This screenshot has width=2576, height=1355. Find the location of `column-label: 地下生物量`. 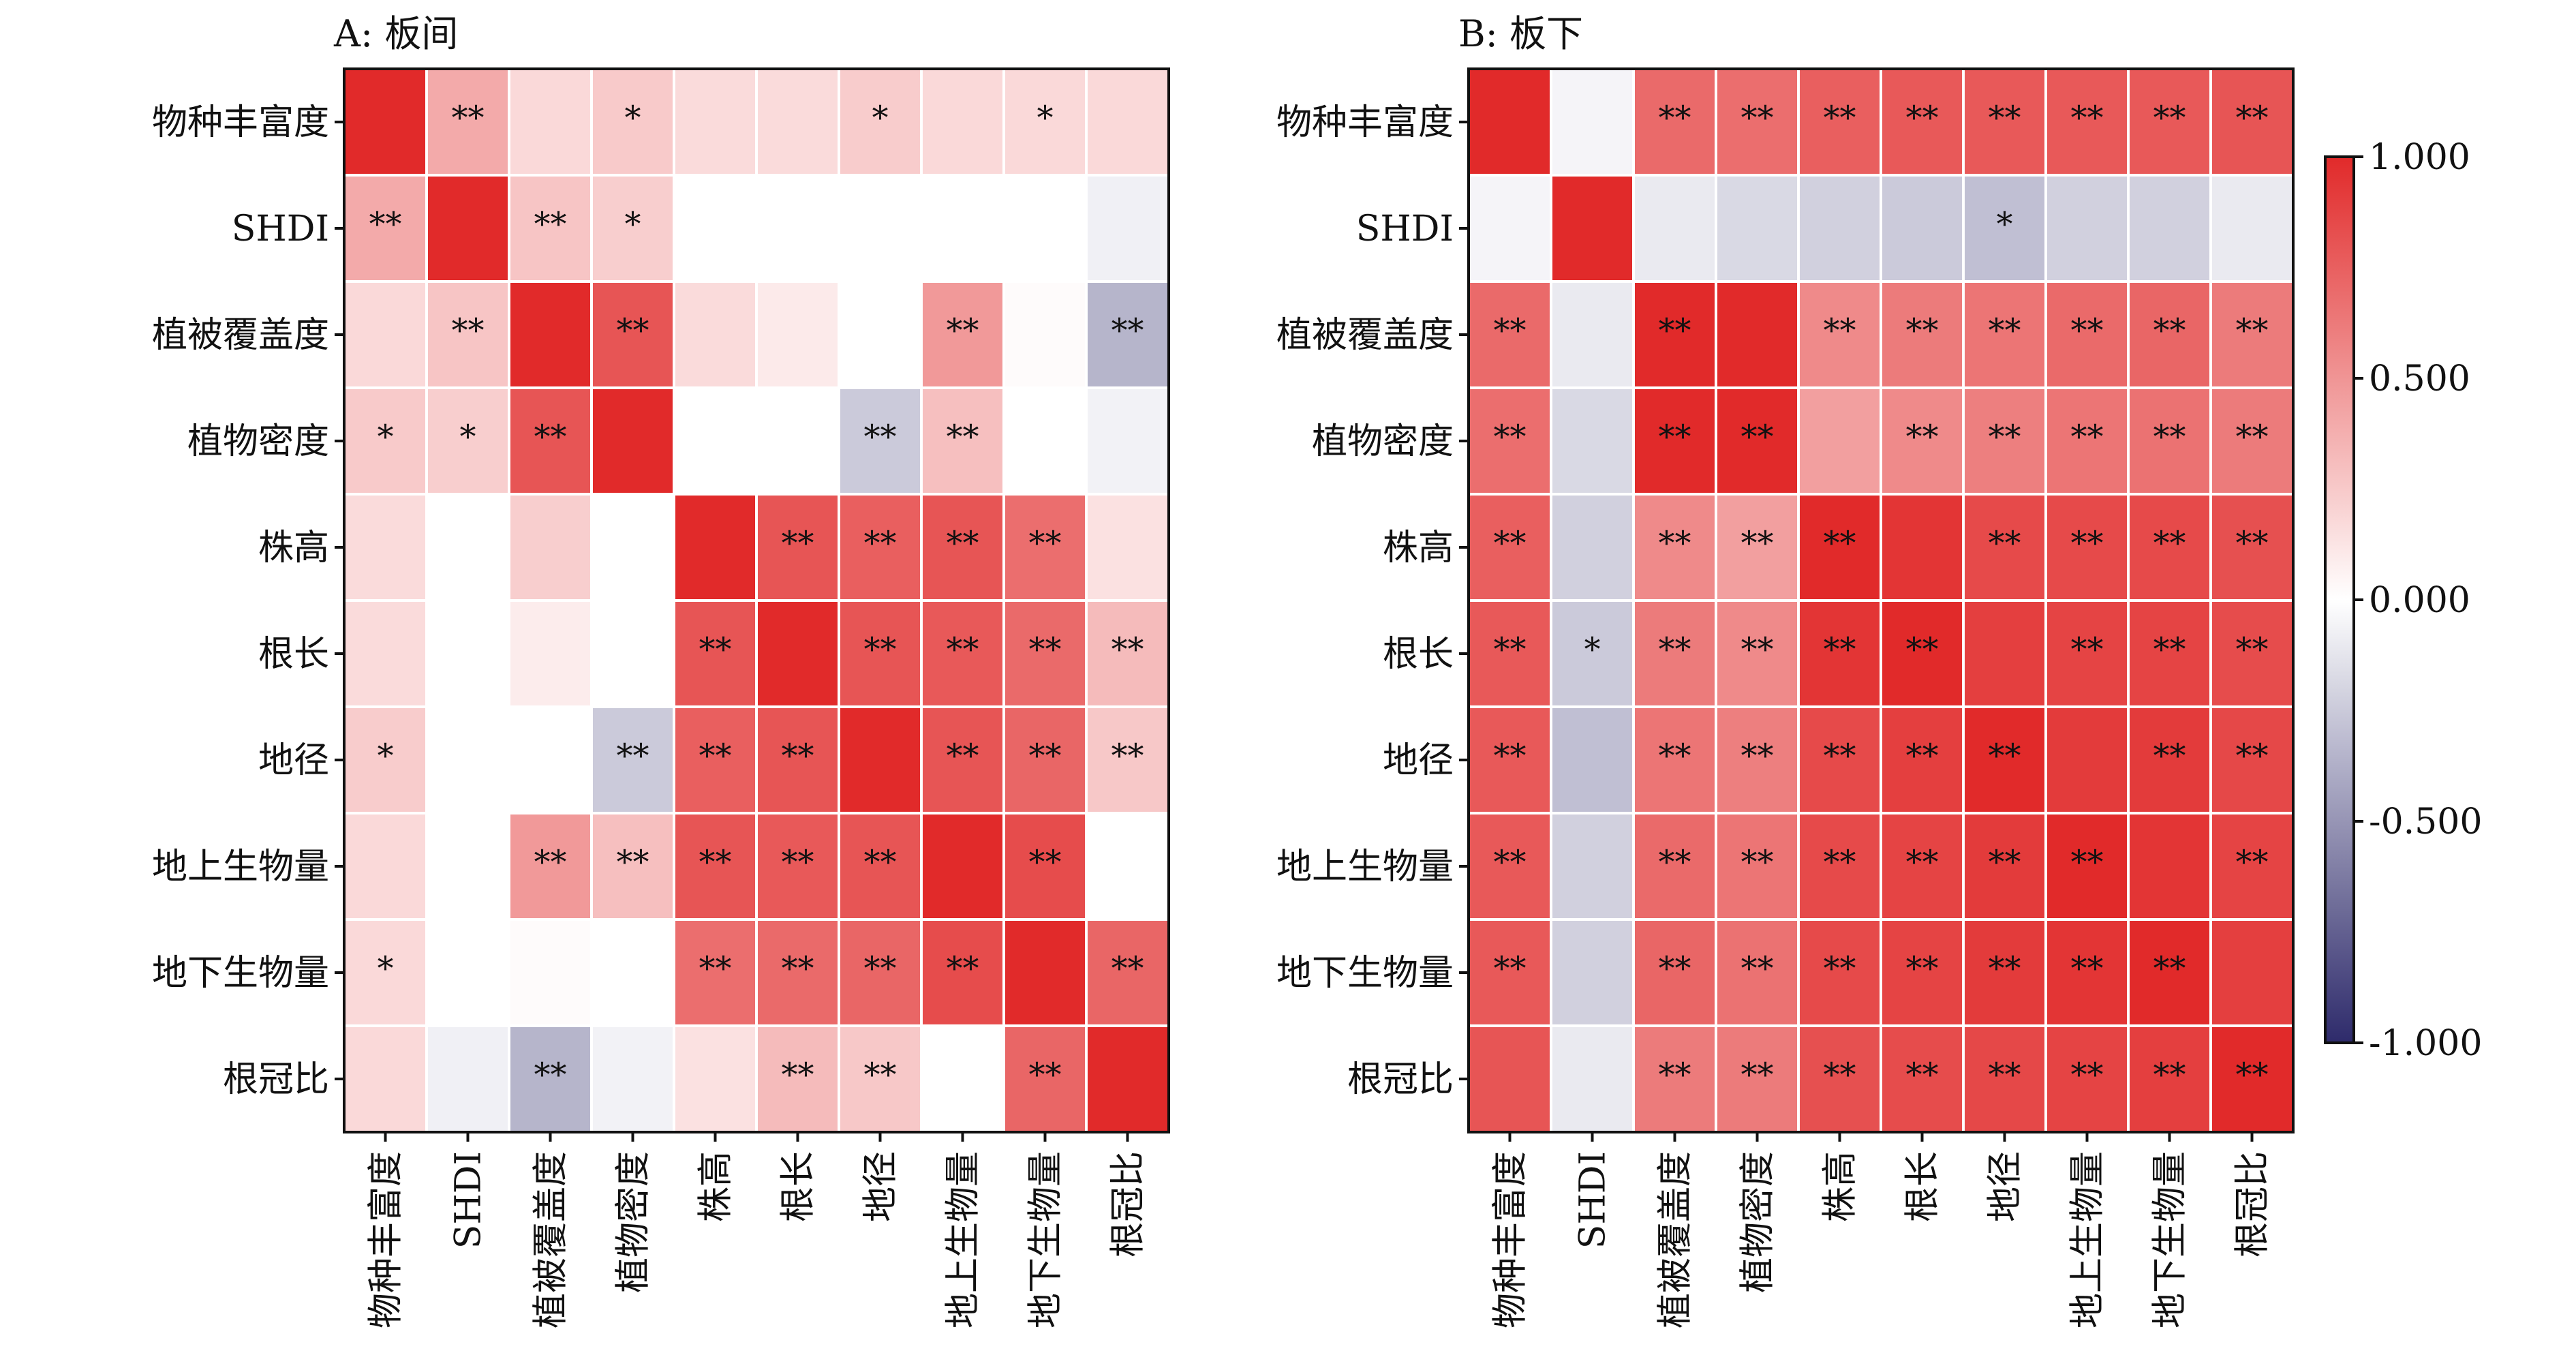

column-label: 地下生物量 is located at coordinates (2170, 1239).